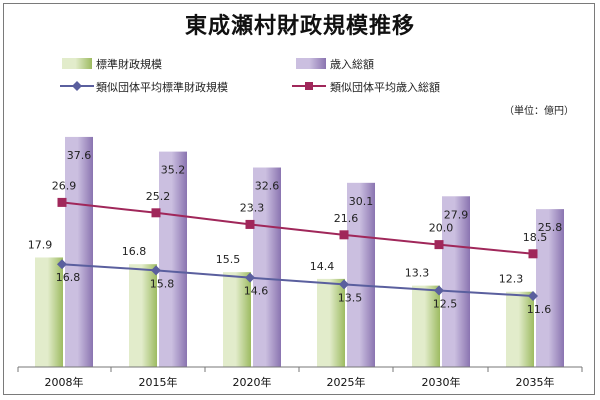 The width and height of the screenshot is (600, 400). What do you see at coordinates (77, 63) in the screenshot?
I see `legend-swatch-standard-fiscal` at bounding box center [77, 63].